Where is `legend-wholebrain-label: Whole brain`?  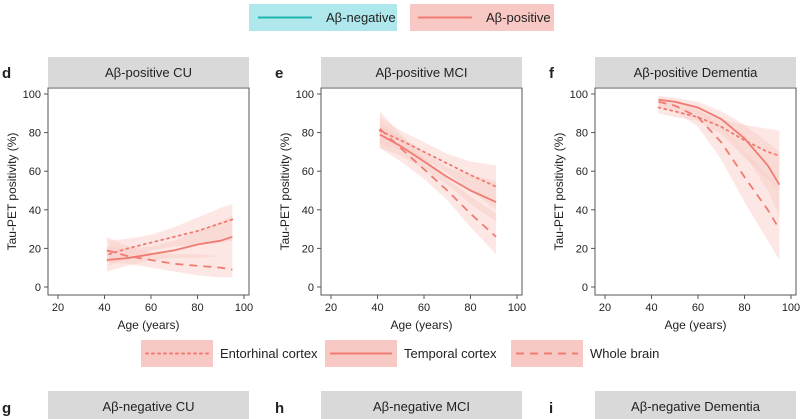
legend-wholebrain-label: Whole brain is located at coordinates (624, 353).